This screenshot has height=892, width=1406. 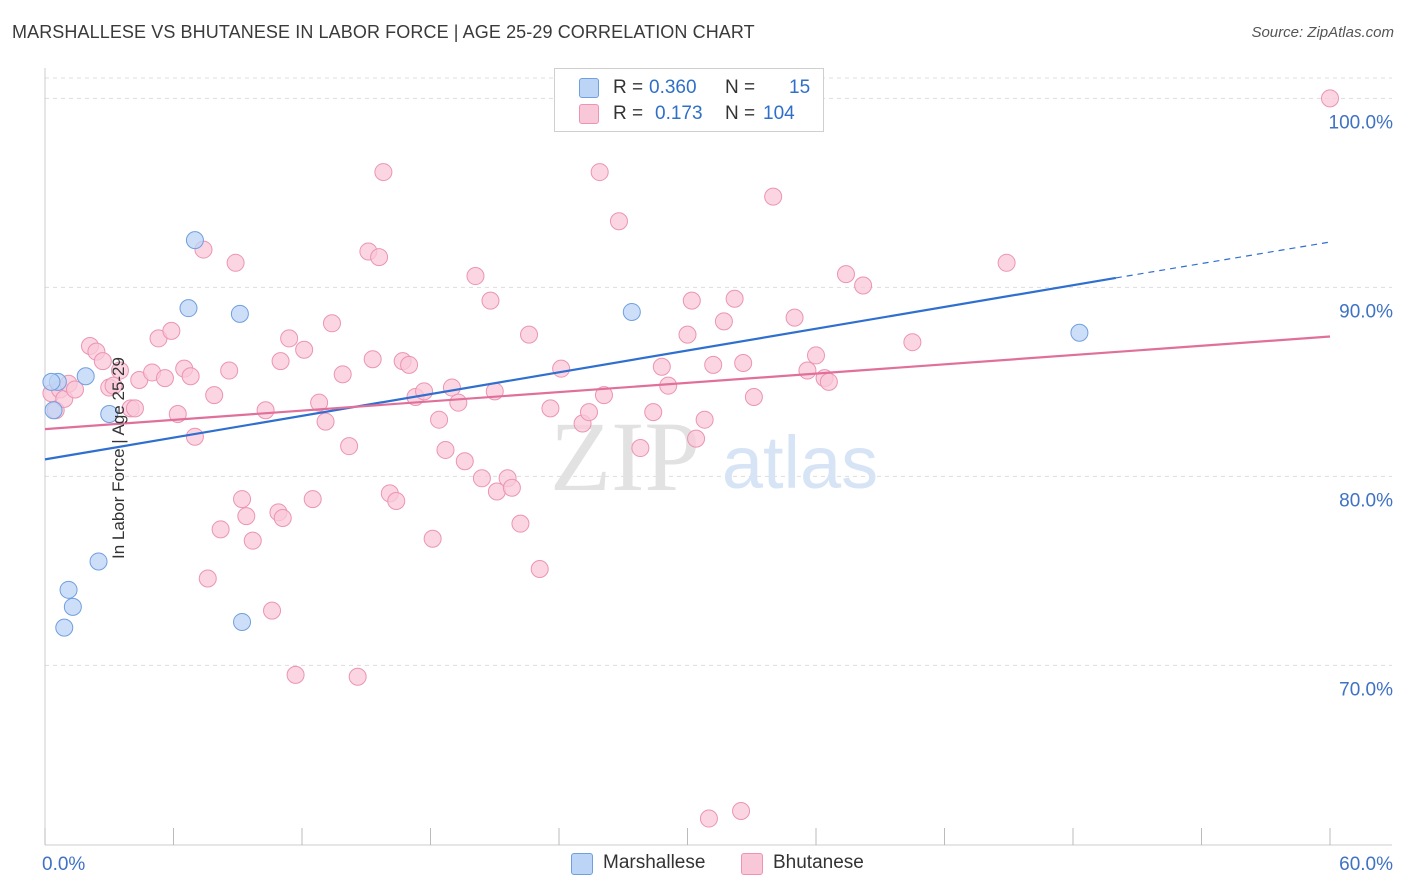 What do you see at coordinates (589, 114) in the screenshot?
I see `bhutanese-swatch` at bounding box center [589, 114].